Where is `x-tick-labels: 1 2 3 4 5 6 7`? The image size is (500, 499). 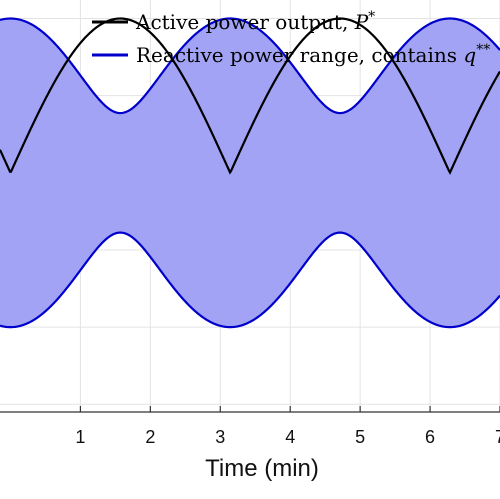 x-tick-labels: 1 2 3 4 5 6 7 is located at coordinates (287, 437).